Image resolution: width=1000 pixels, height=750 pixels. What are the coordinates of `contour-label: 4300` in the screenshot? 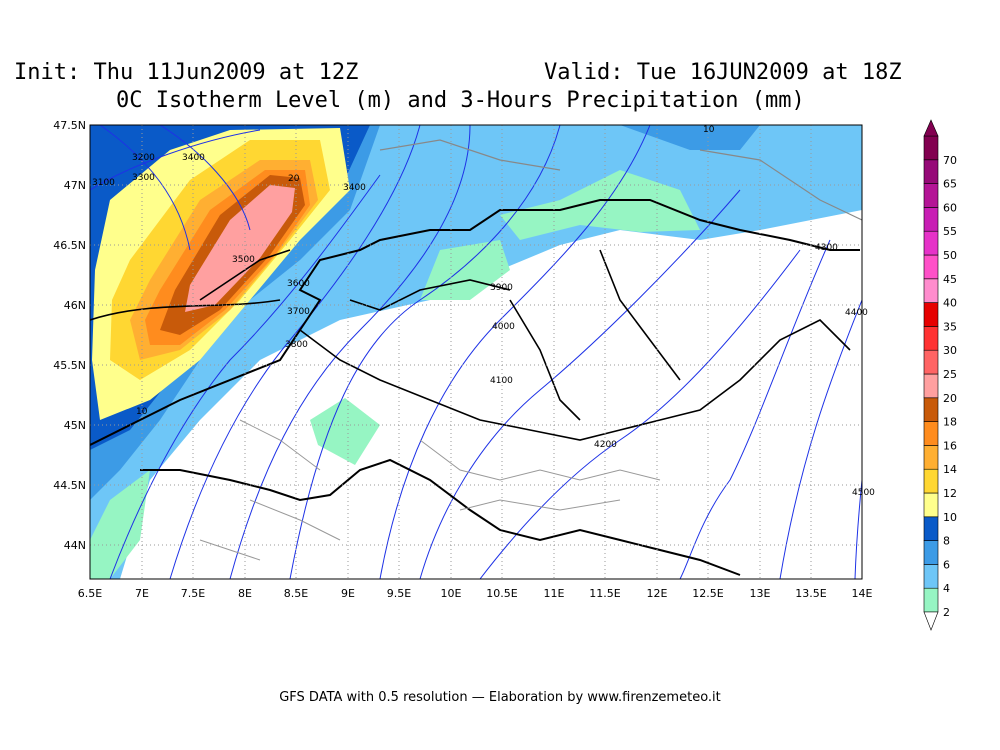 It's located at (826, 248).